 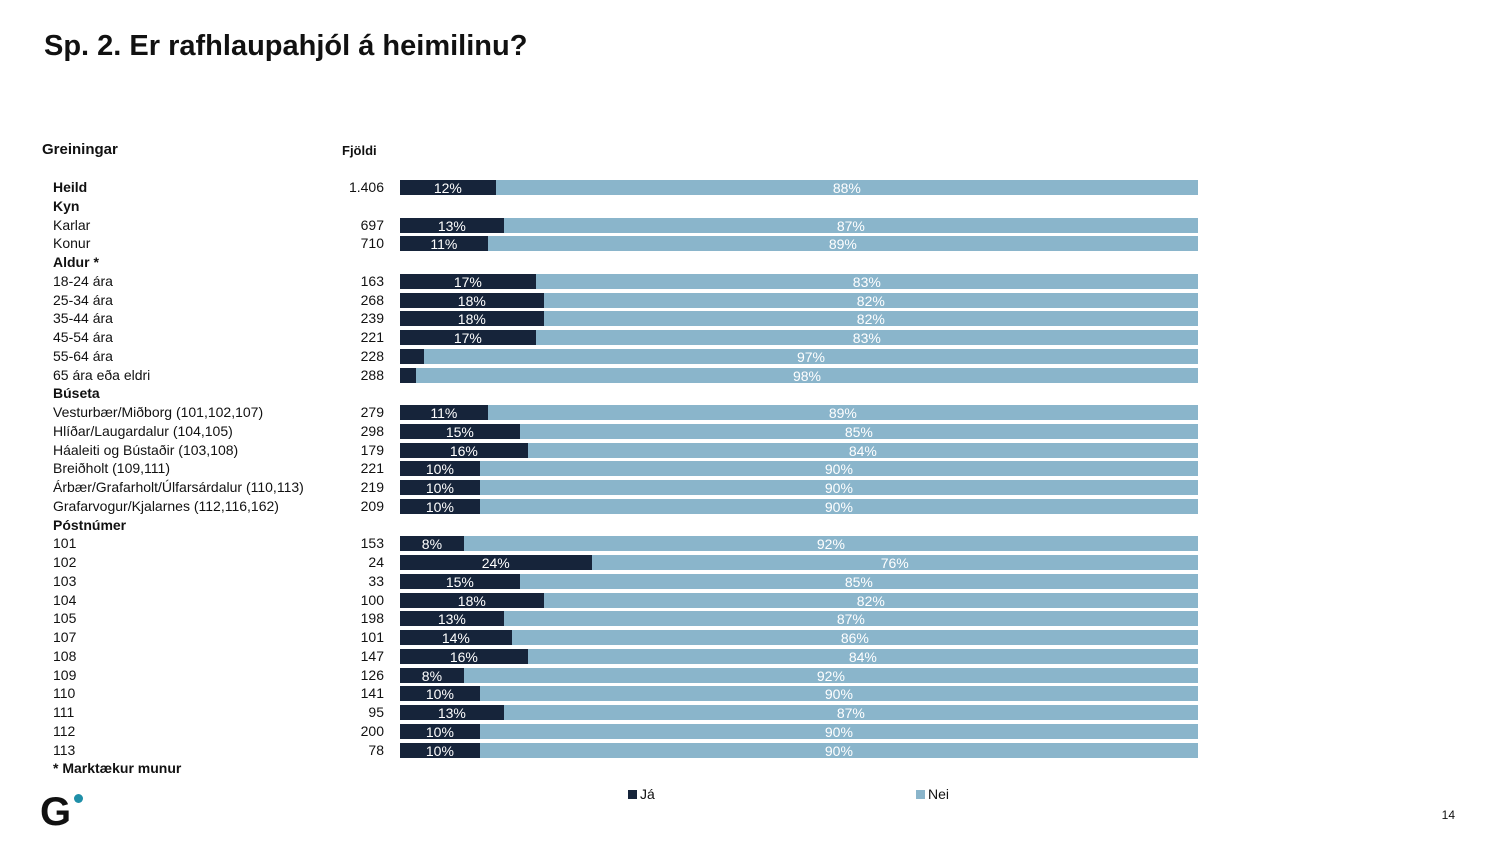 I want to click on data-label-nei: 85%, so click(x=858, y=431).